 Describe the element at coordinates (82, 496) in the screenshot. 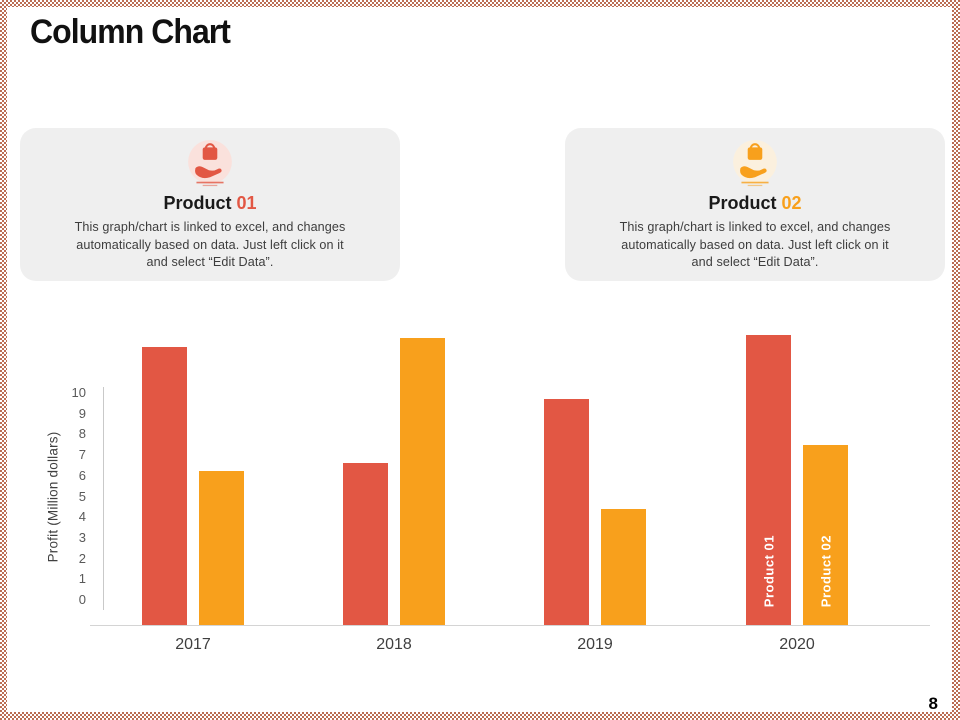

I see `y-tick-label-5: 5` at that location.